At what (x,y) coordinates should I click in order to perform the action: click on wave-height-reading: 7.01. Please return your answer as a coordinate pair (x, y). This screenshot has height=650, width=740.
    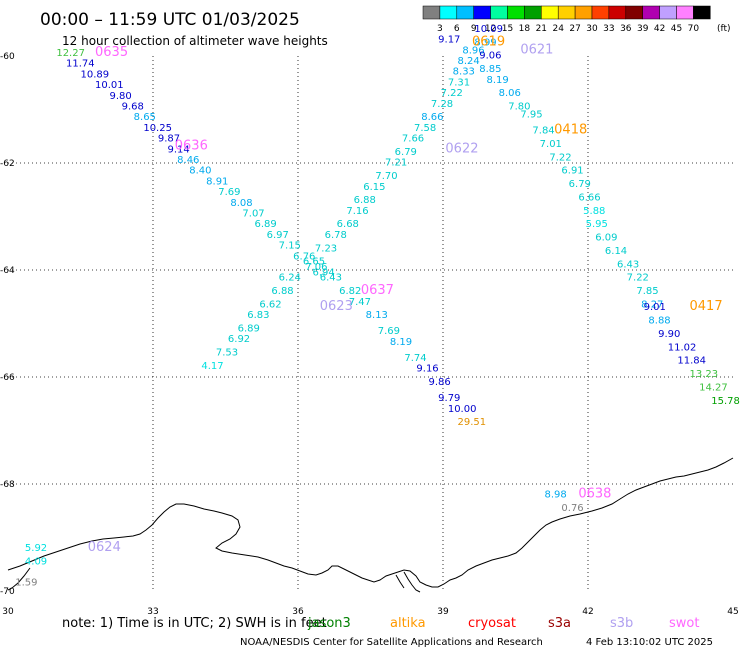
    Looking at the image, I should click on (551, 144).